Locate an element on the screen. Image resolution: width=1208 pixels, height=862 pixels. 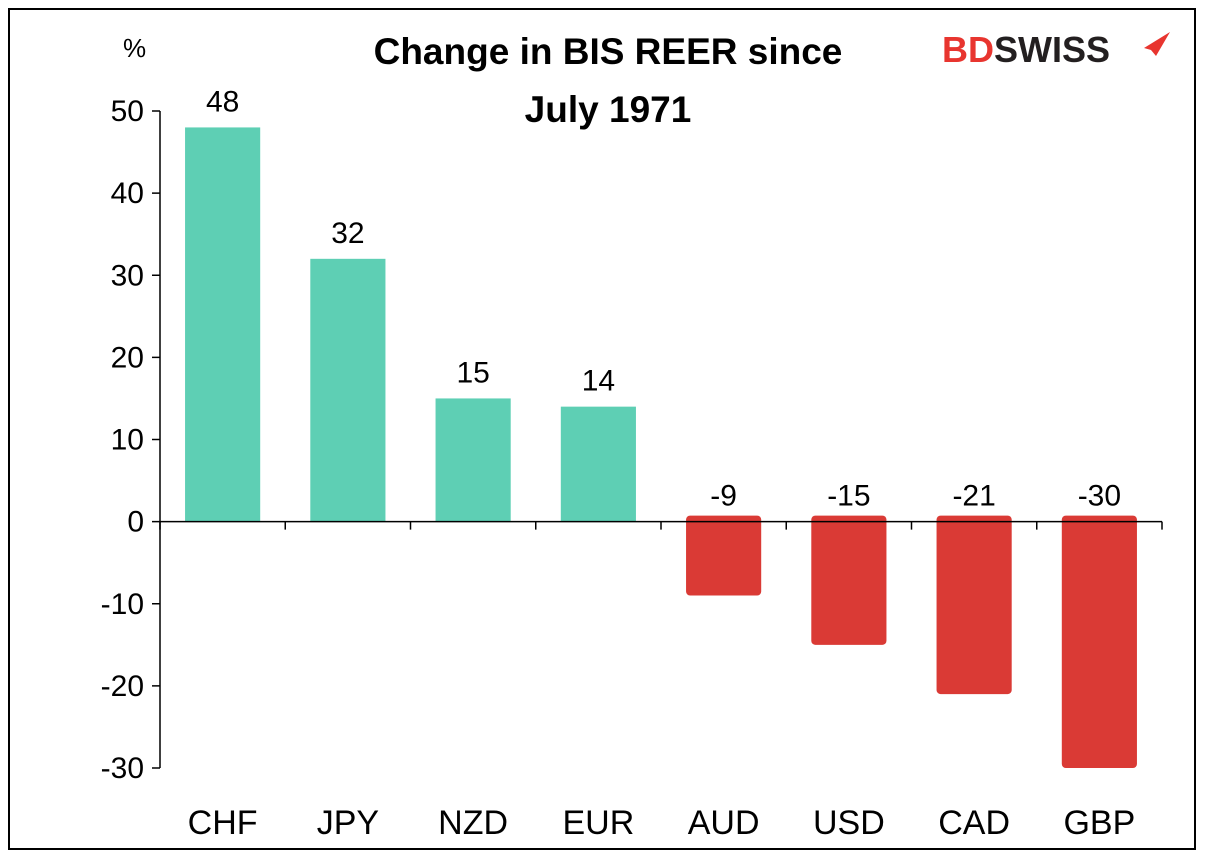
logo-arrow-icon is located at coordinates (1157, 44).